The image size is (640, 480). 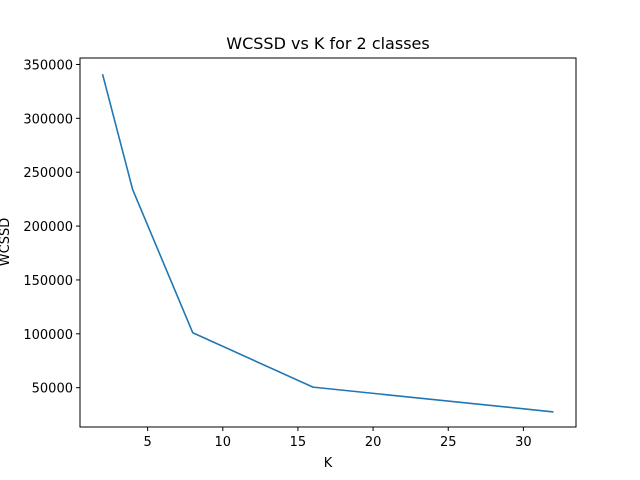 I want to click on x-tick-label: 10, so click(x=223, y=442).